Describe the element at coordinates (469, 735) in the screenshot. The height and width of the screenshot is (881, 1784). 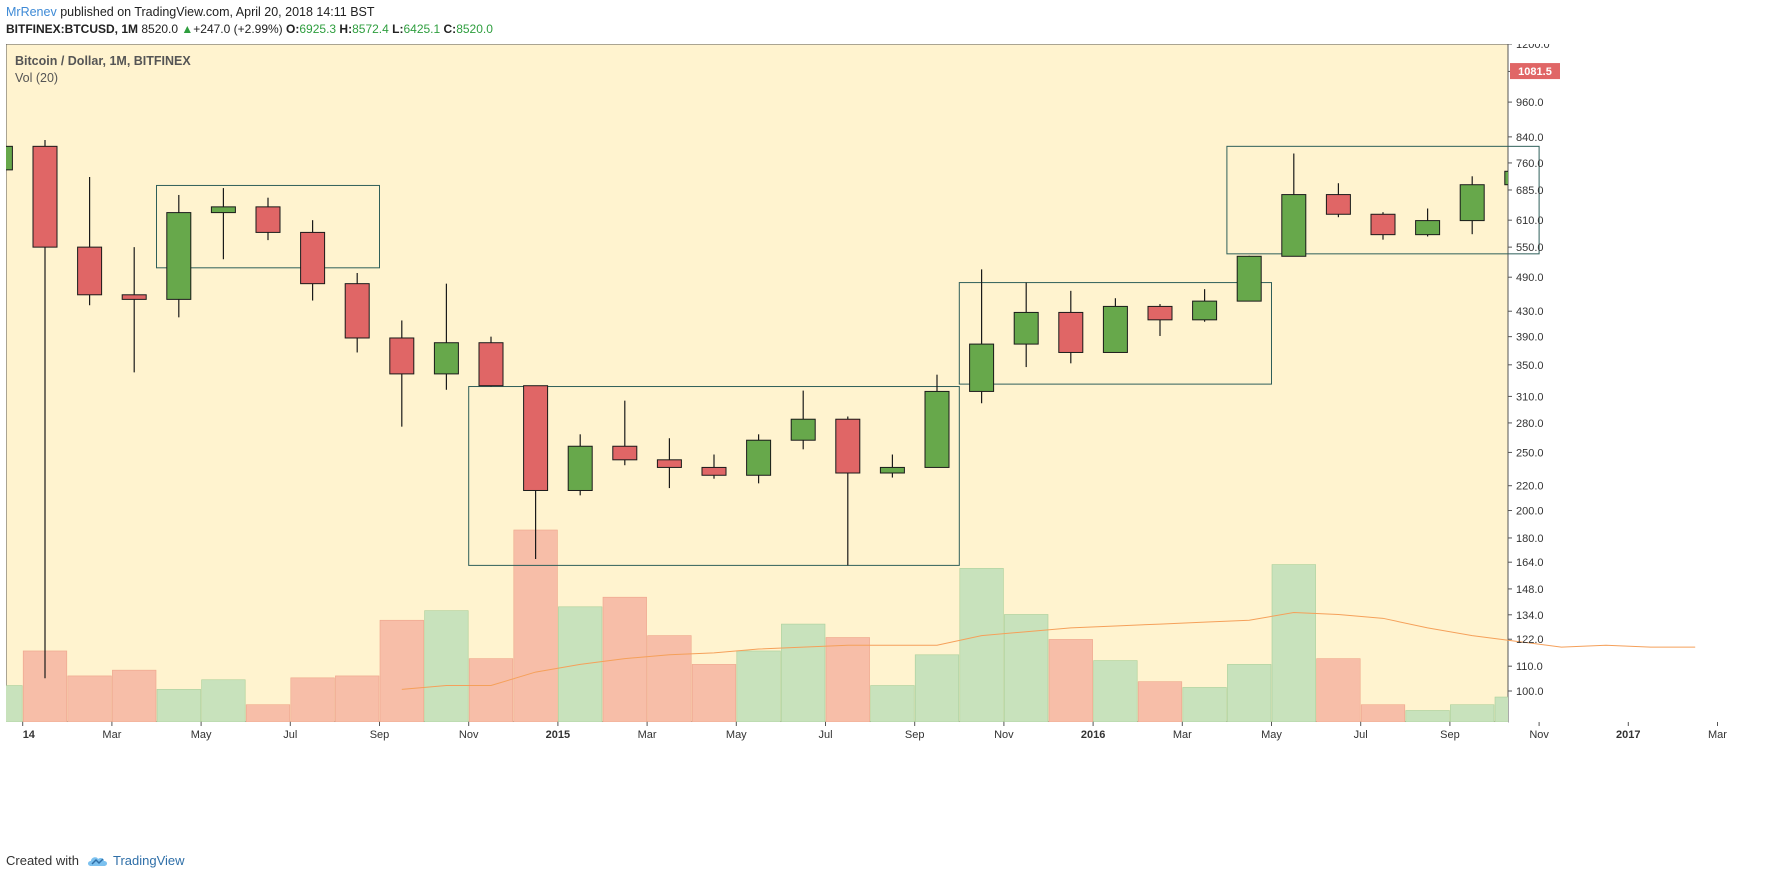
I see `time-tick-label: Nov` at that location.